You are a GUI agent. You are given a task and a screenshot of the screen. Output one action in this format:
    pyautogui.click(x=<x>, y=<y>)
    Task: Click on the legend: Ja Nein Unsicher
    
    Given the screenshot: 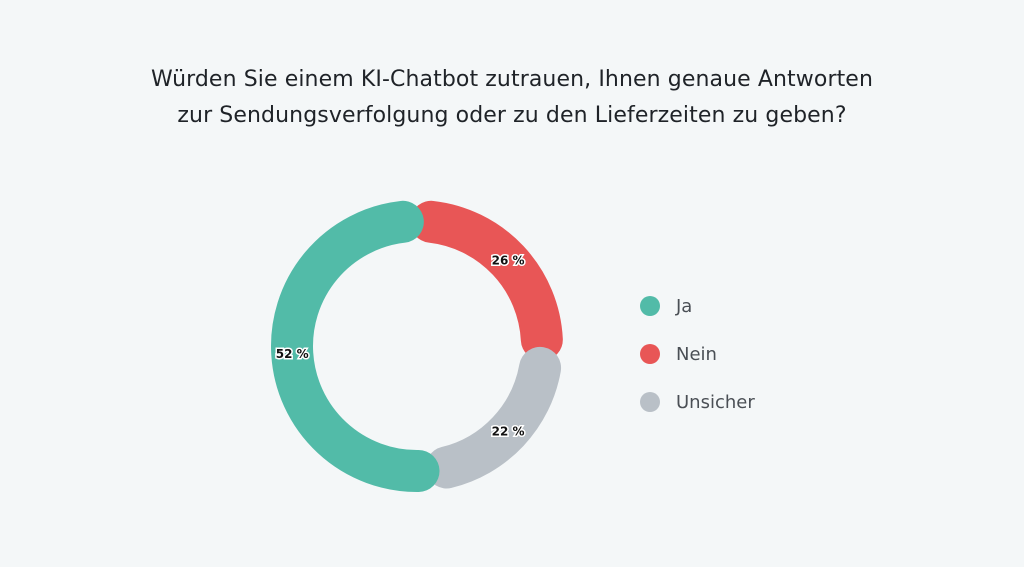 What is the action you would take?
    pyautogui.click(x=697, y=354)
    